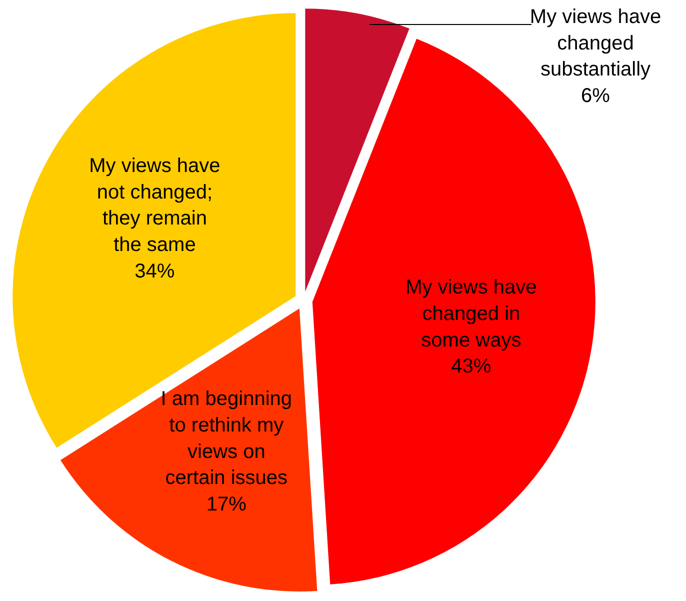 The width and height of the screenshot is (686, 601). What do you see at coordinates (226, 439) in the screenshot?
I see `slice-label: I am beginning to rethink my views on certain issues` at bounding box center [226, 439].